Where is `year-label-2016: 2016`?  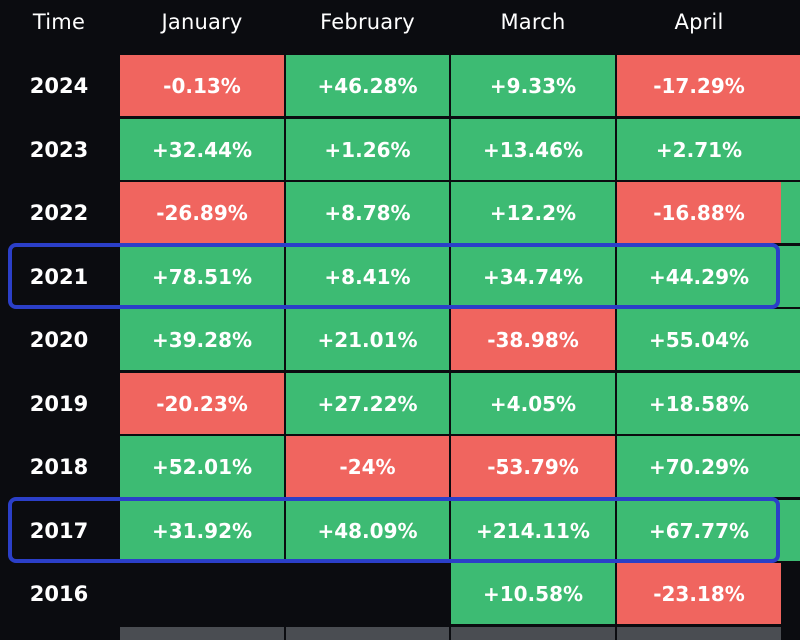
year-label-2016: 2016 is located at coordinates (59, 593).